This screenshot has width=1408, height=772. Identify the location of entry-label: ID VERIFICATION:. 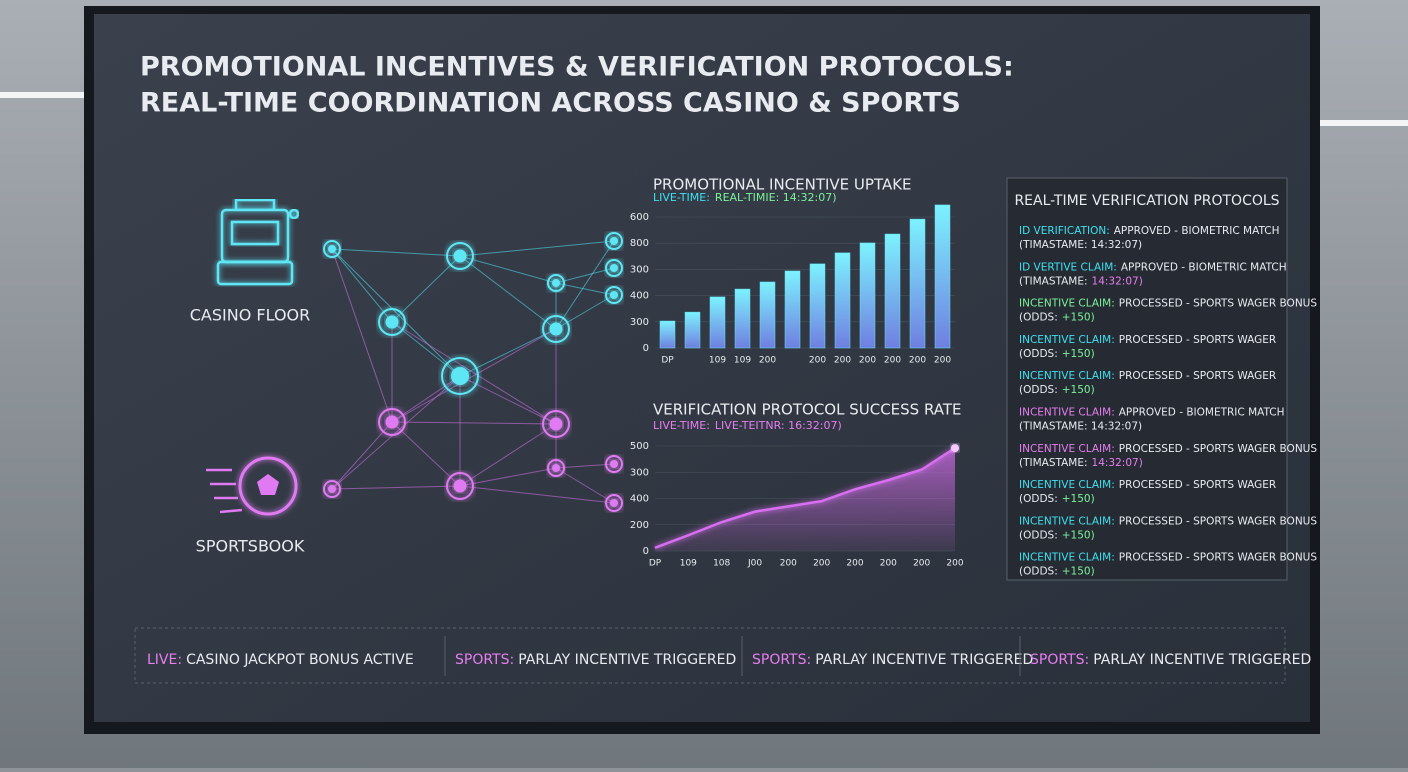
(1064, 231).